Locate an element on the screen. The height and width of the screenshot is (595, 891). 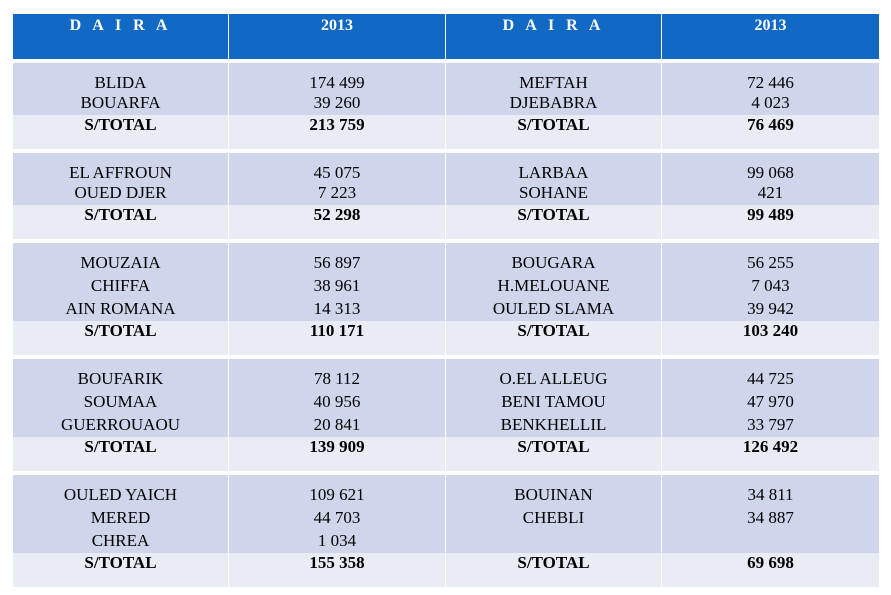
header-year-right: 2013 is located at coordinates (770, 36).